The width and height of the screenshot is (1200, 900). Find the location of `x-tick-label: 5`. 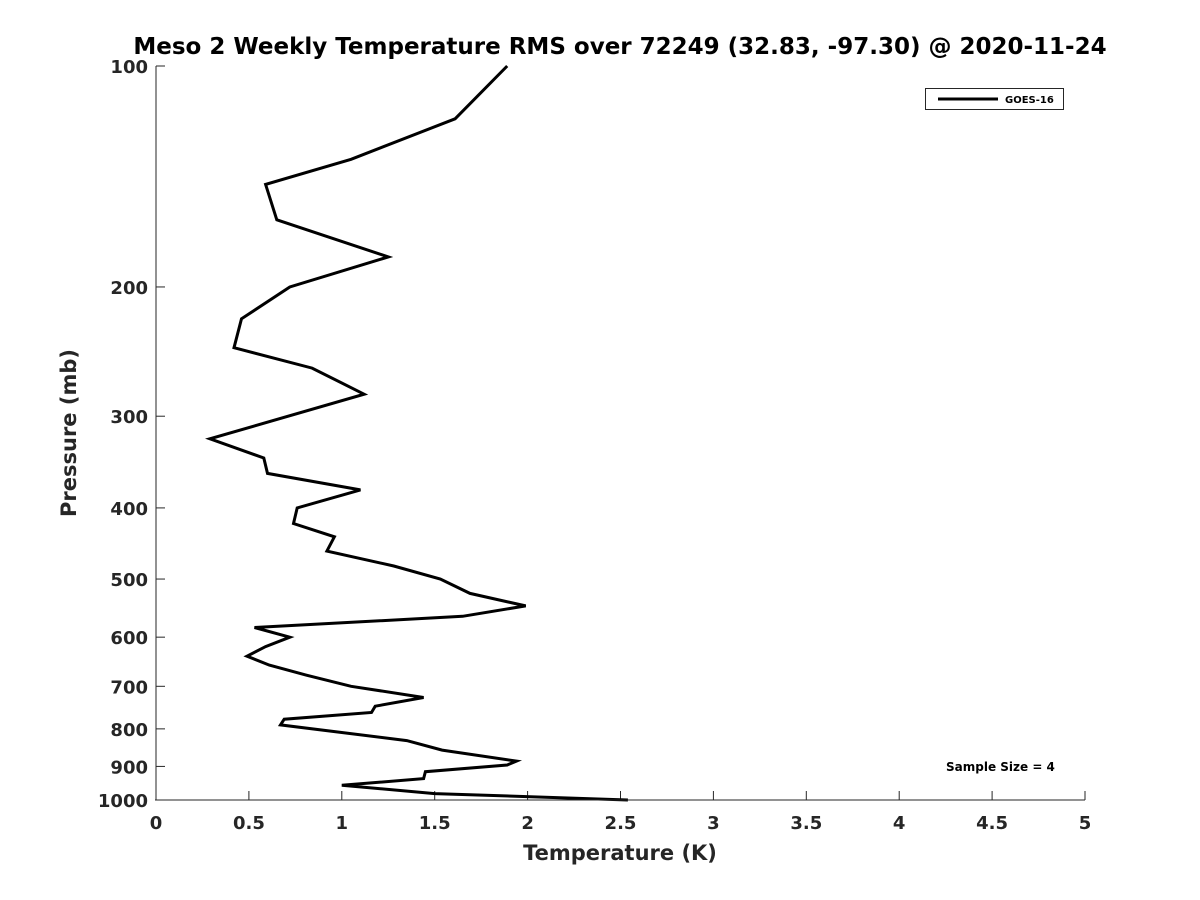

x-tick-label: 5 is located at coordinates (1085, 823).